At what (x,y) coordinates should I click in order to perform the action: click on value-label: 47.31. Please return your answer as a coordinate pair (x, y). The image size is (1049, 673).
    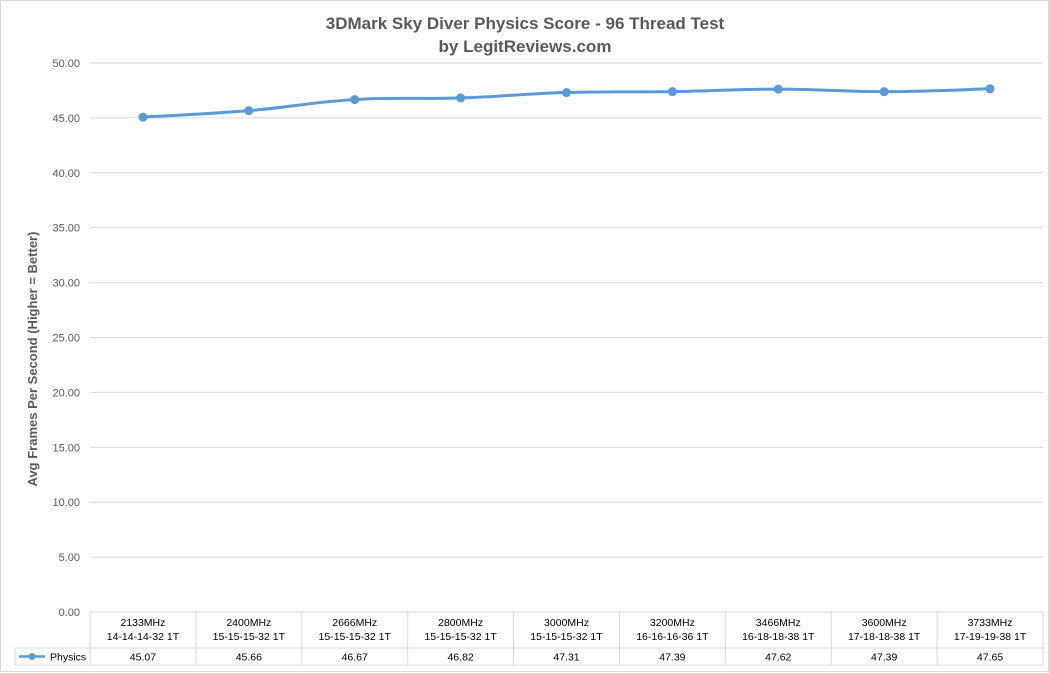
    Looking at the image, I should click on (566, 658).